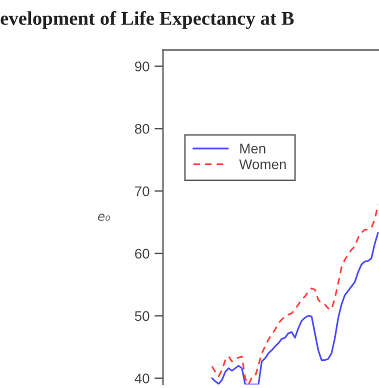 The height and width of the screenshot is (388, 379). Describe the element at coordinates (142, 67) in the screenshot. I see `y-tick-label: 90` at that location.